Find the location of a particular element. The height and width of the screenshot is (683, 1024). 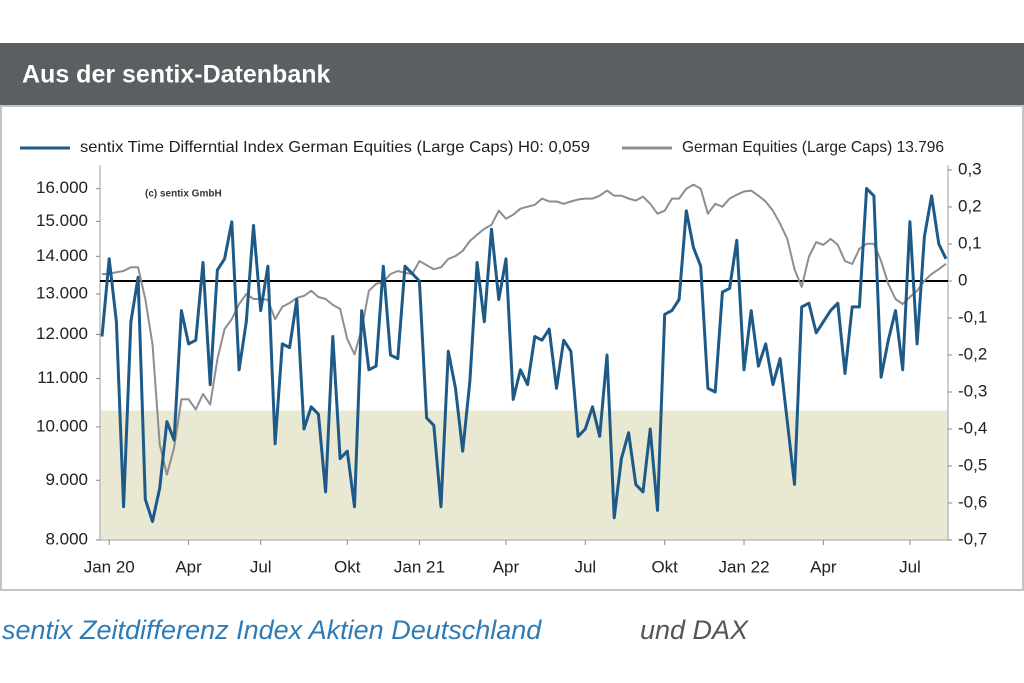

y-tick-label: 14.000 is located at coordinates (62, 255).